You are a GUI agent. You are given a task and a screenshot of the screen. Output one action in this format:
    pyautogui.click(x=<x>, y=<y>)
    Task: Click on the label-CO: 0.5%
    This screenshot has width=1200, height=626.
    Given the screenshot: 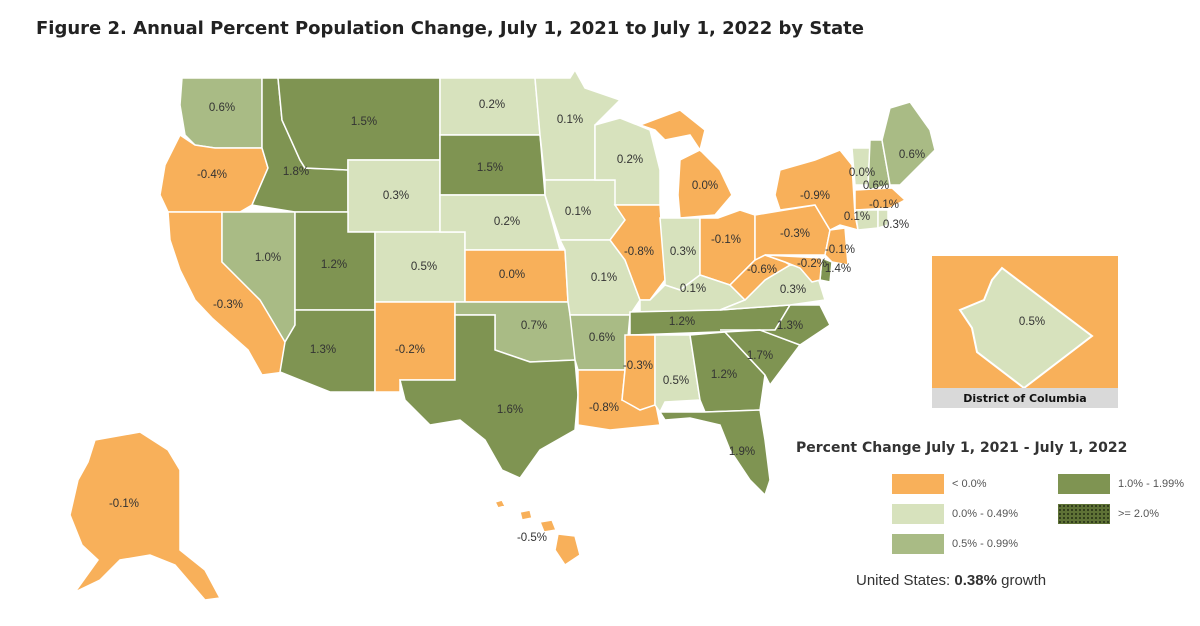 What is the action you would take?
    pyautogui.click(x=424, y=267)
    